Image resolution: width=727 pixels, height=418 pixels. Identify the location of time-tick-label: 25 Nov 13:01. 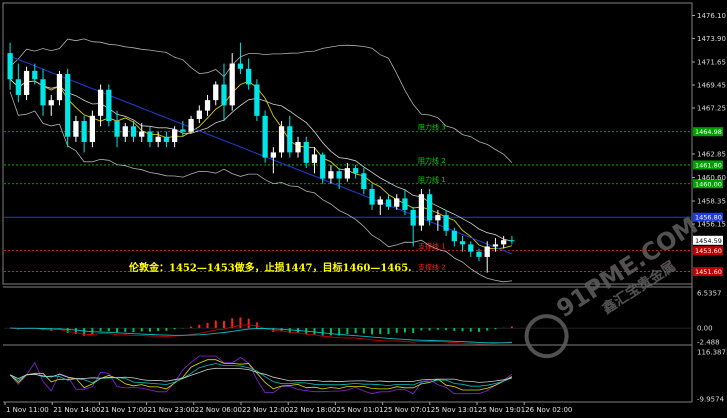
(454, 410).